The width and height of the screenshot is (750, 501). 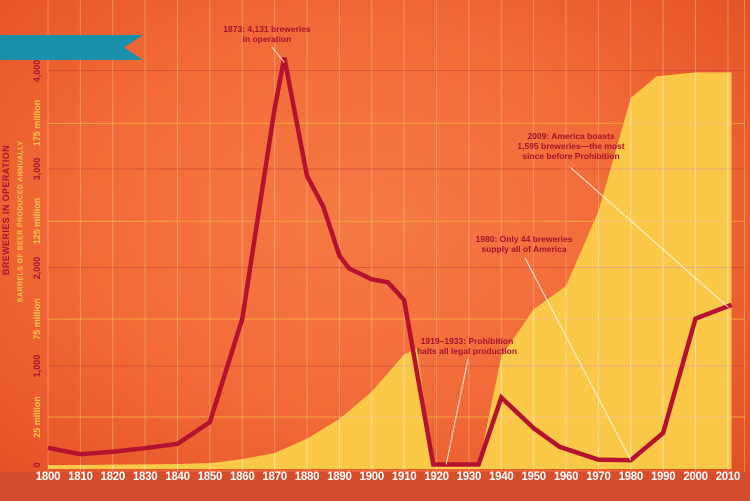 What do you see at coordinates (48, 477) in the screenshot?
I see `x-tick-label-1800: 1800` at bounding box center [48, 477].